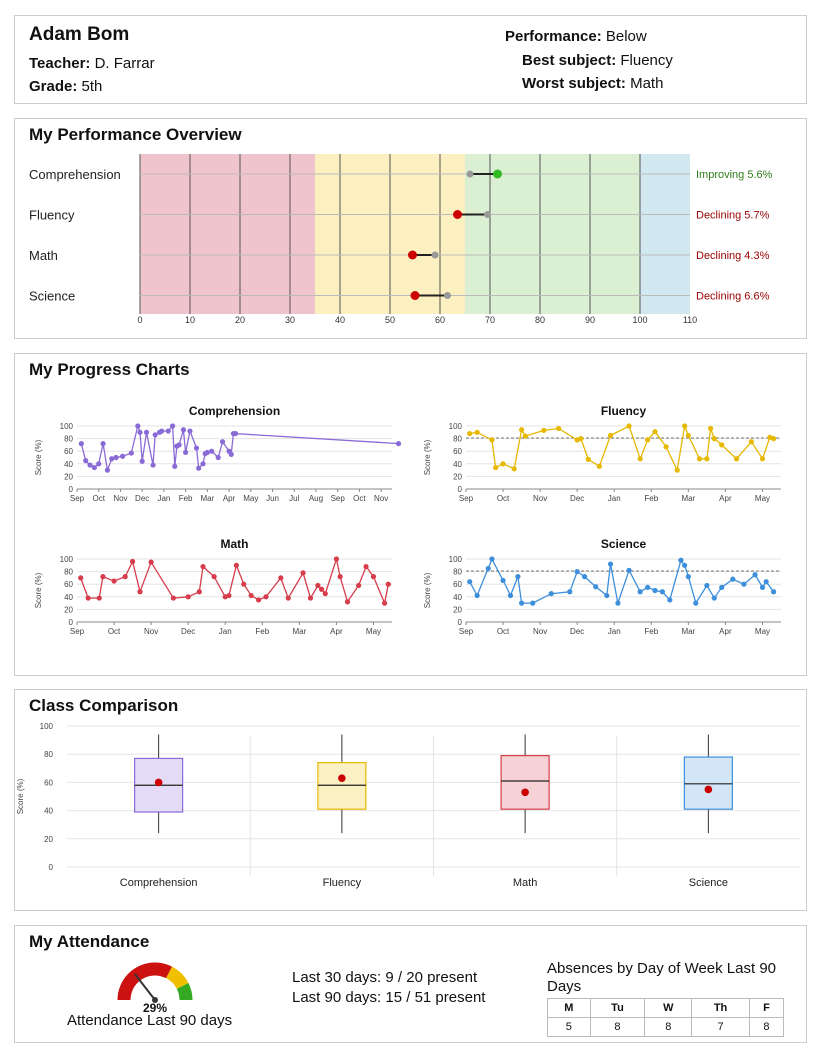  I want to click on x-tick-label: Jul, so click(294, 498).